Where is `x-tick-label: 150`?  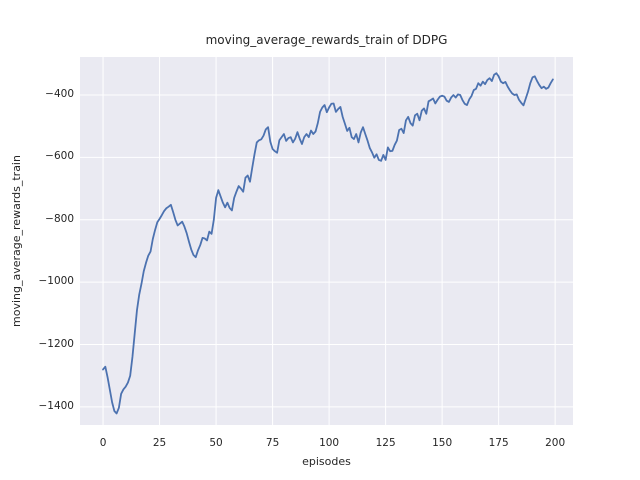
x-tick-label: 150 is located at coordinates (442, 443).